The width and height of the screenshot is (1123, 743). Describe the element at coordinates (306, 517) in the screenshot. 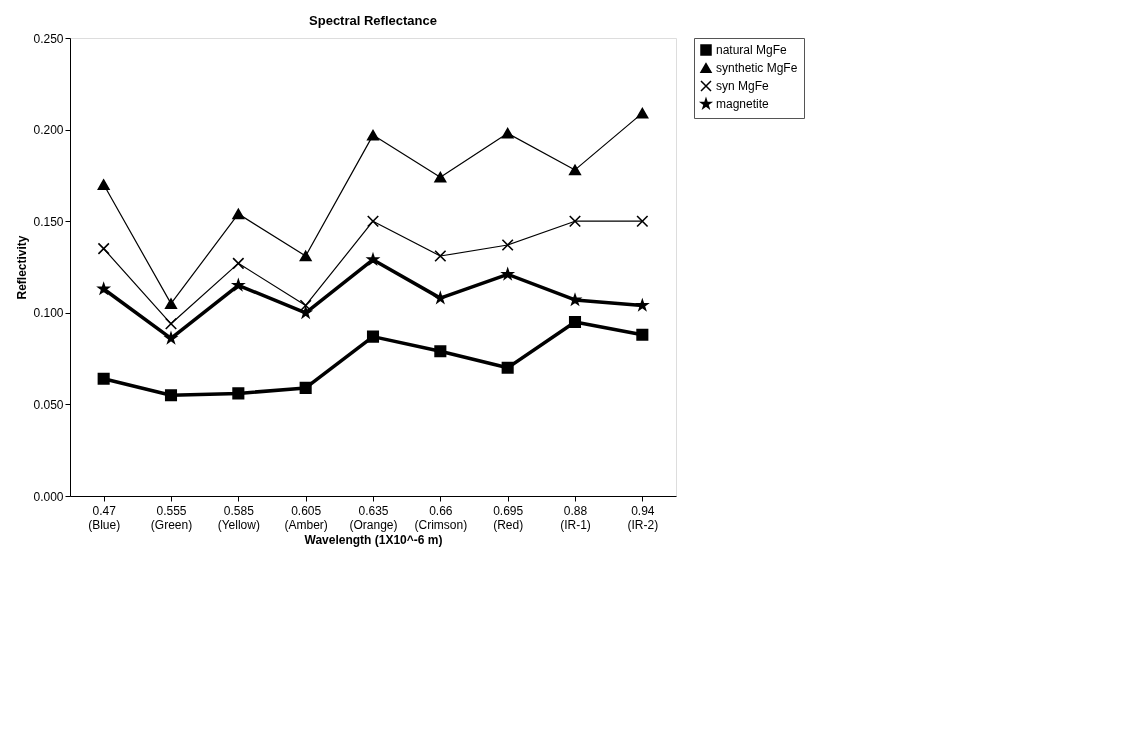

I see `x-tick-label: 0.605 (Amber)` at that location.